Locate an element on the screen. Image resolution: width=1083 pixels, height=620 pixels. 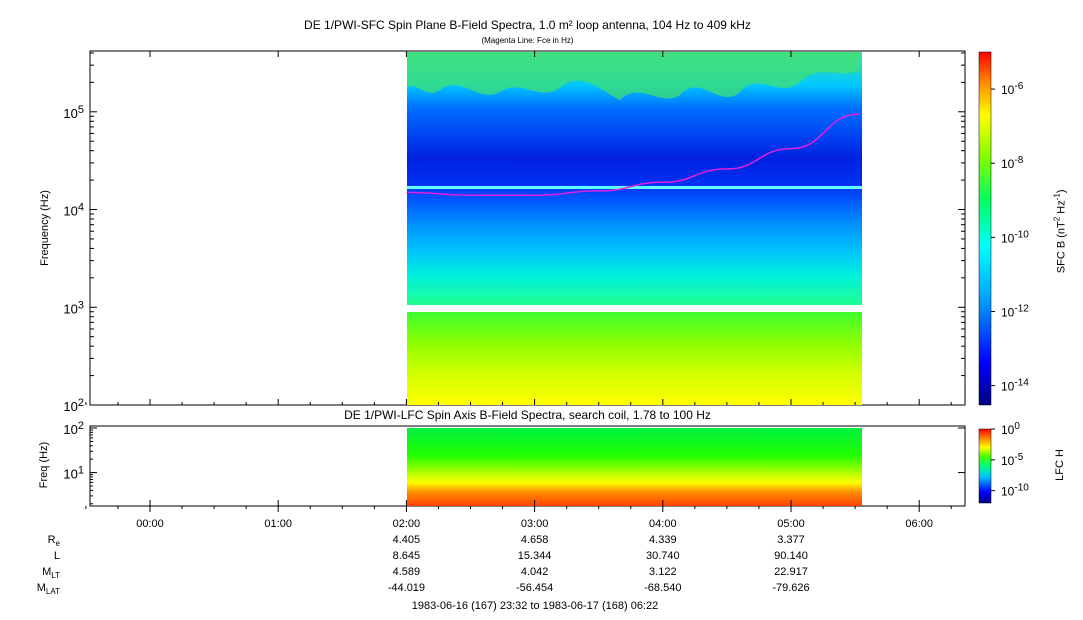
sfc-colorbar is located at coordinates (985, 228).